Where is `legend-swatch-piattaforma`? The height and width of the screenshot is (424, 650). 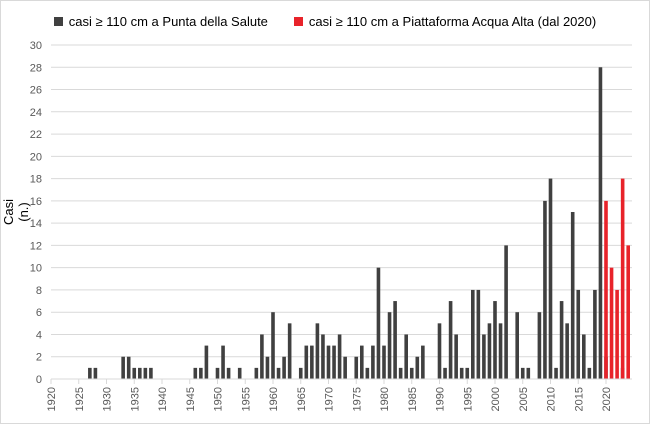
legend-swatch-piattaforma is located at coordinates (298, 21).